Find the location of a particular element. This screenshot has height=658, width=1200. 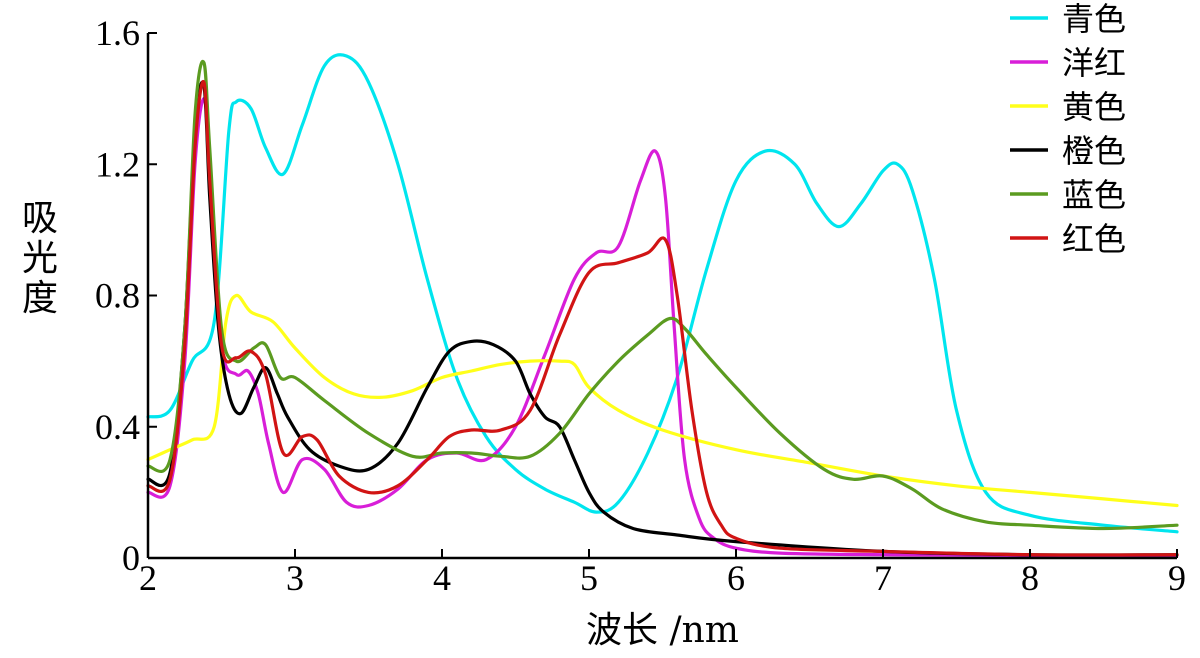

y-ticks: 0 0.4 0.8 1.2 1.6 is located at coordinates (126, 295).